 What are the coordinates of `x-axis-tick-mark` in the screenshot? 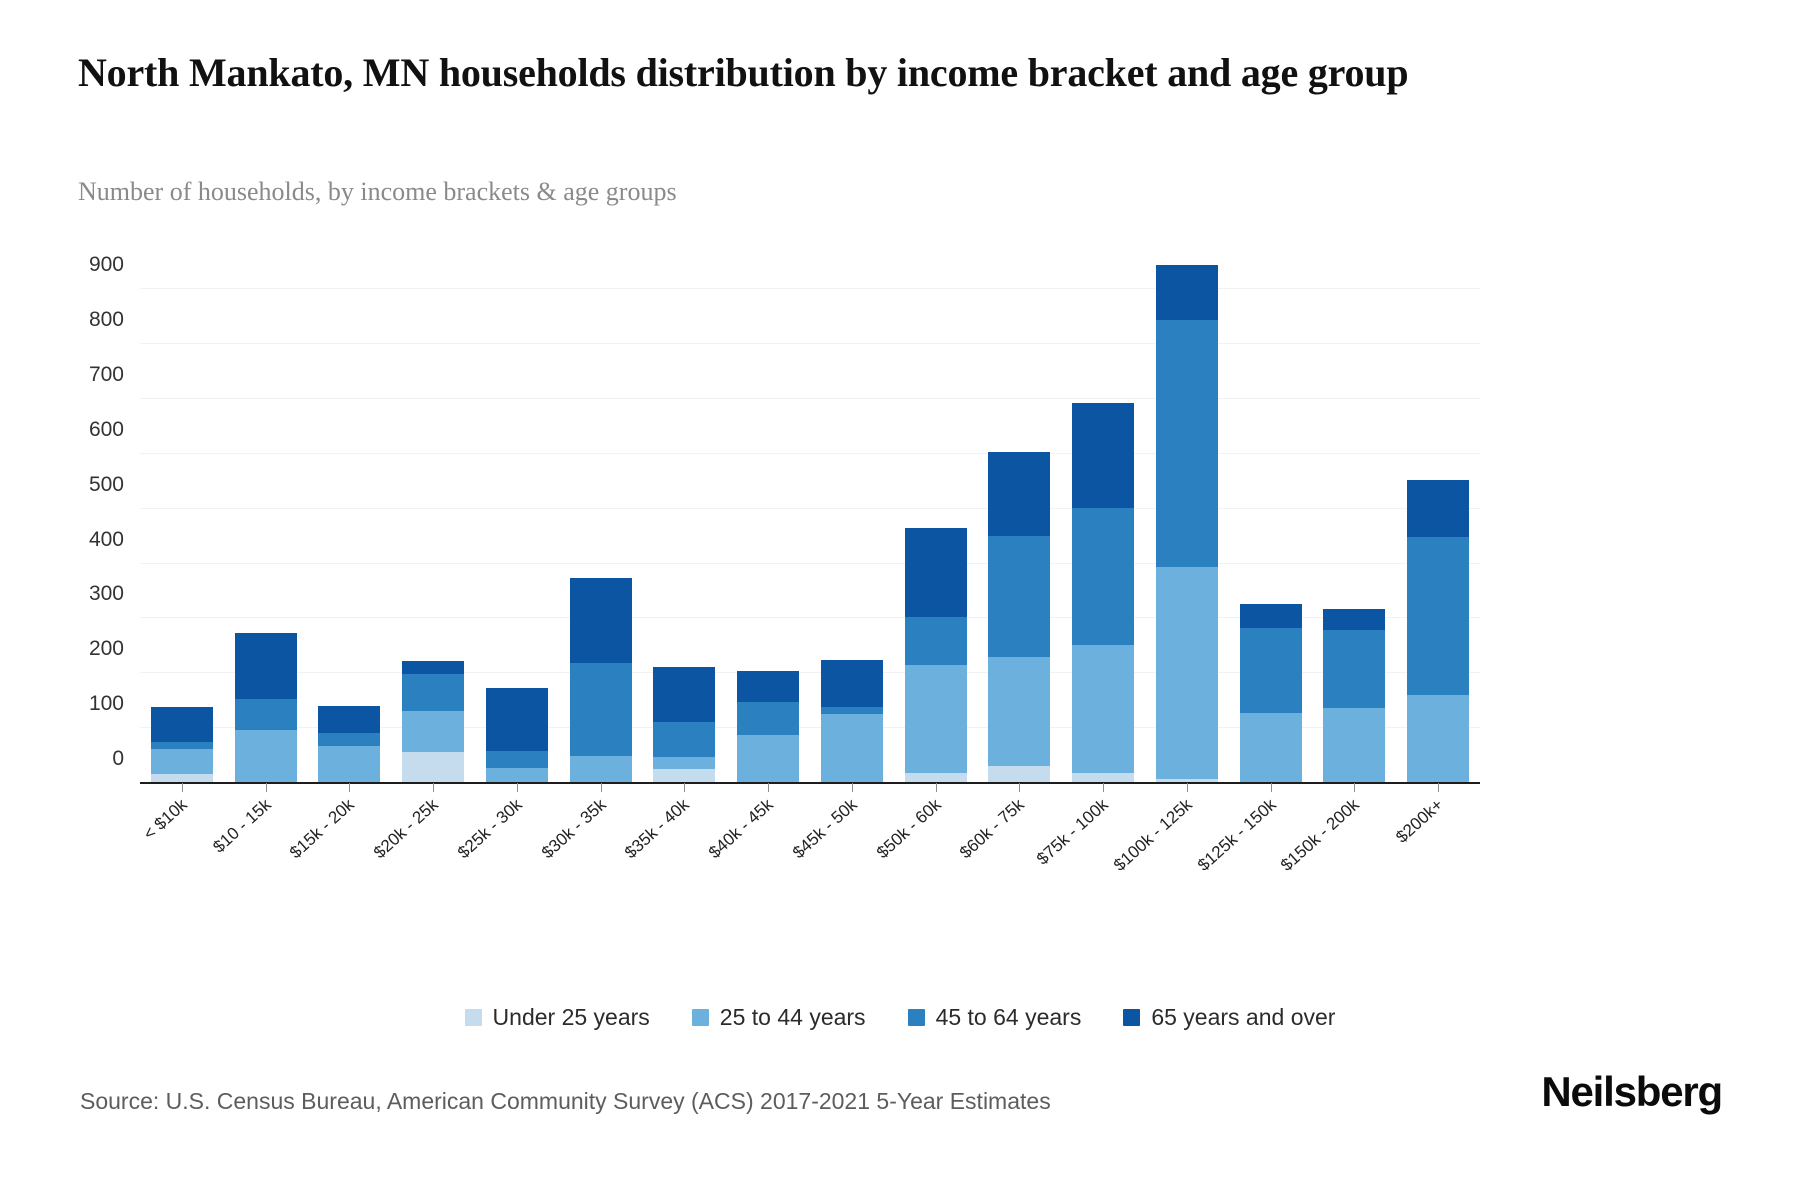 It's located at (266, 787).